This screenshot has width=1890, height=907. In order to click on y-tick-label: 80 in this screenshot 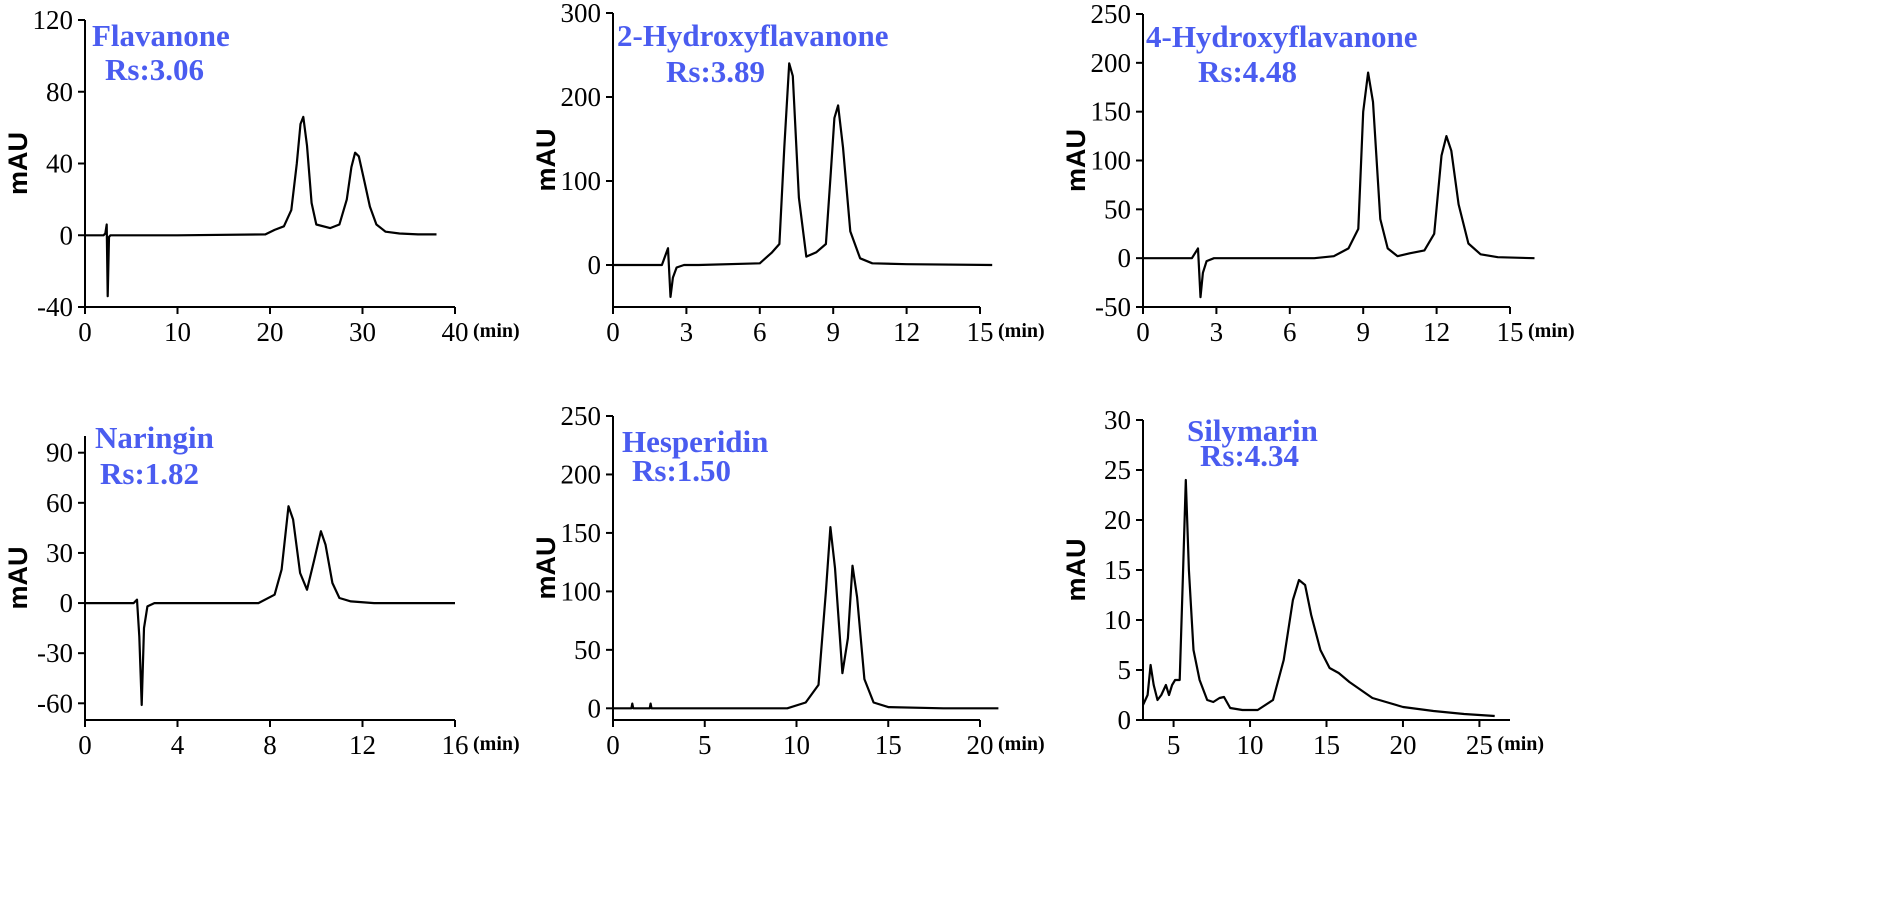, I will do `click(59, 92)`.